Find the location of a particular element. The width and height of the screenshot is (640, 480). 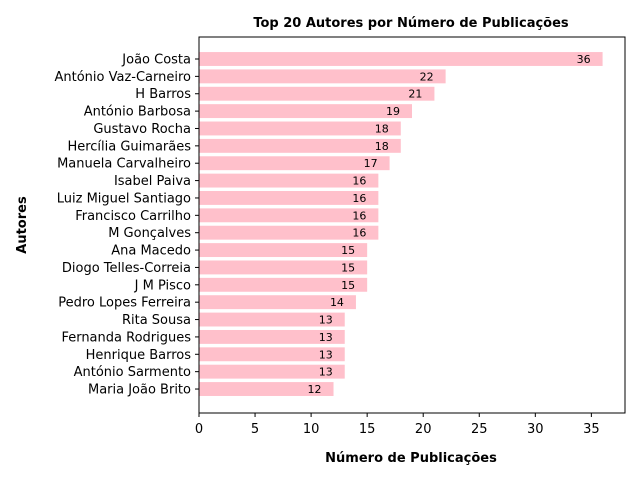

x-tick-label: 30 is located at coordinates (535, 429).